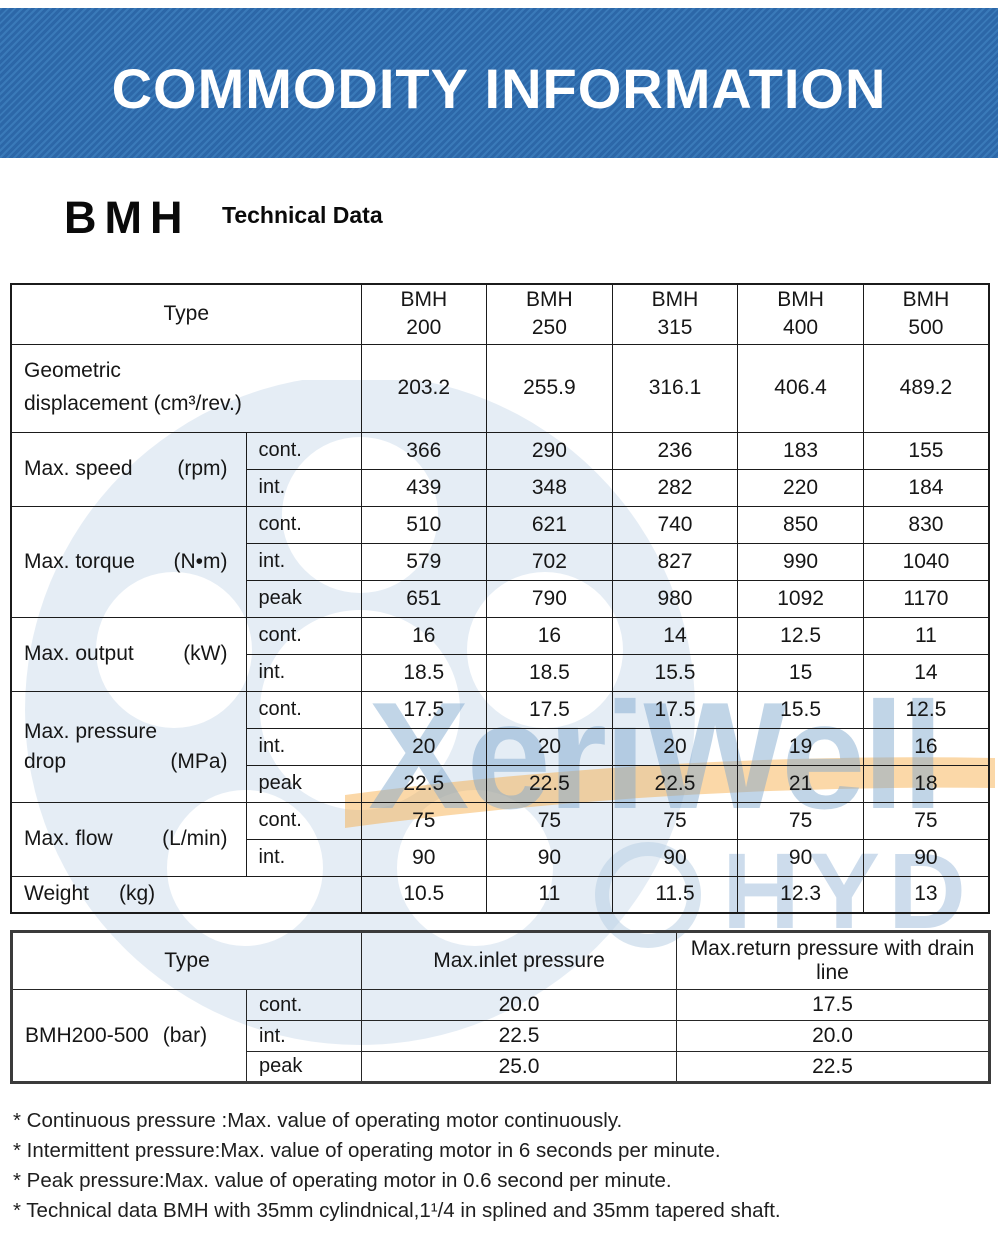  I want to click on row-unit: (L/min), so click(195, 838).